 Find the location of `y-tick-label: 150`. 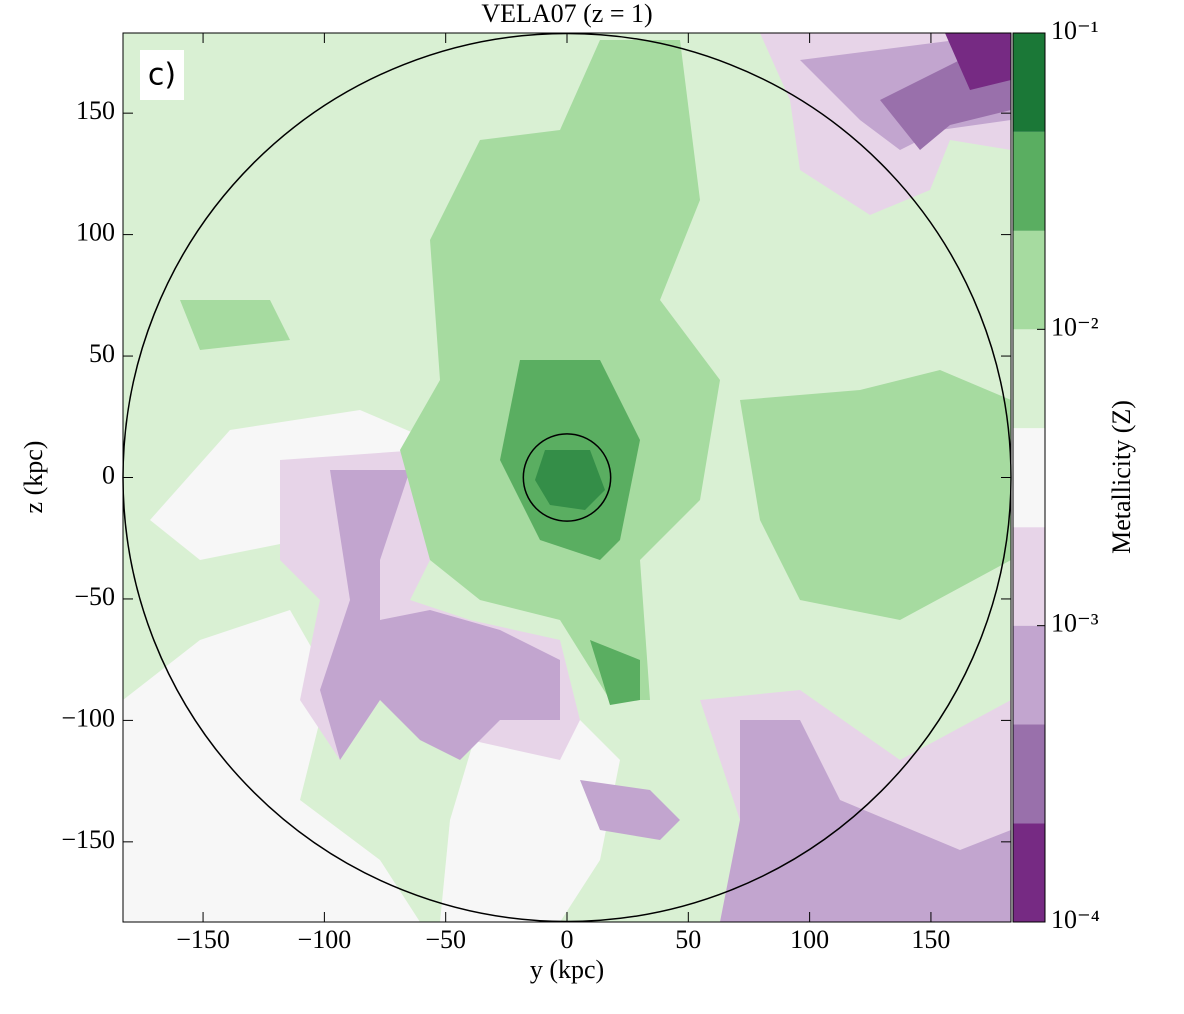

y-tick-label: 150 is located at coordinates (95, 110).